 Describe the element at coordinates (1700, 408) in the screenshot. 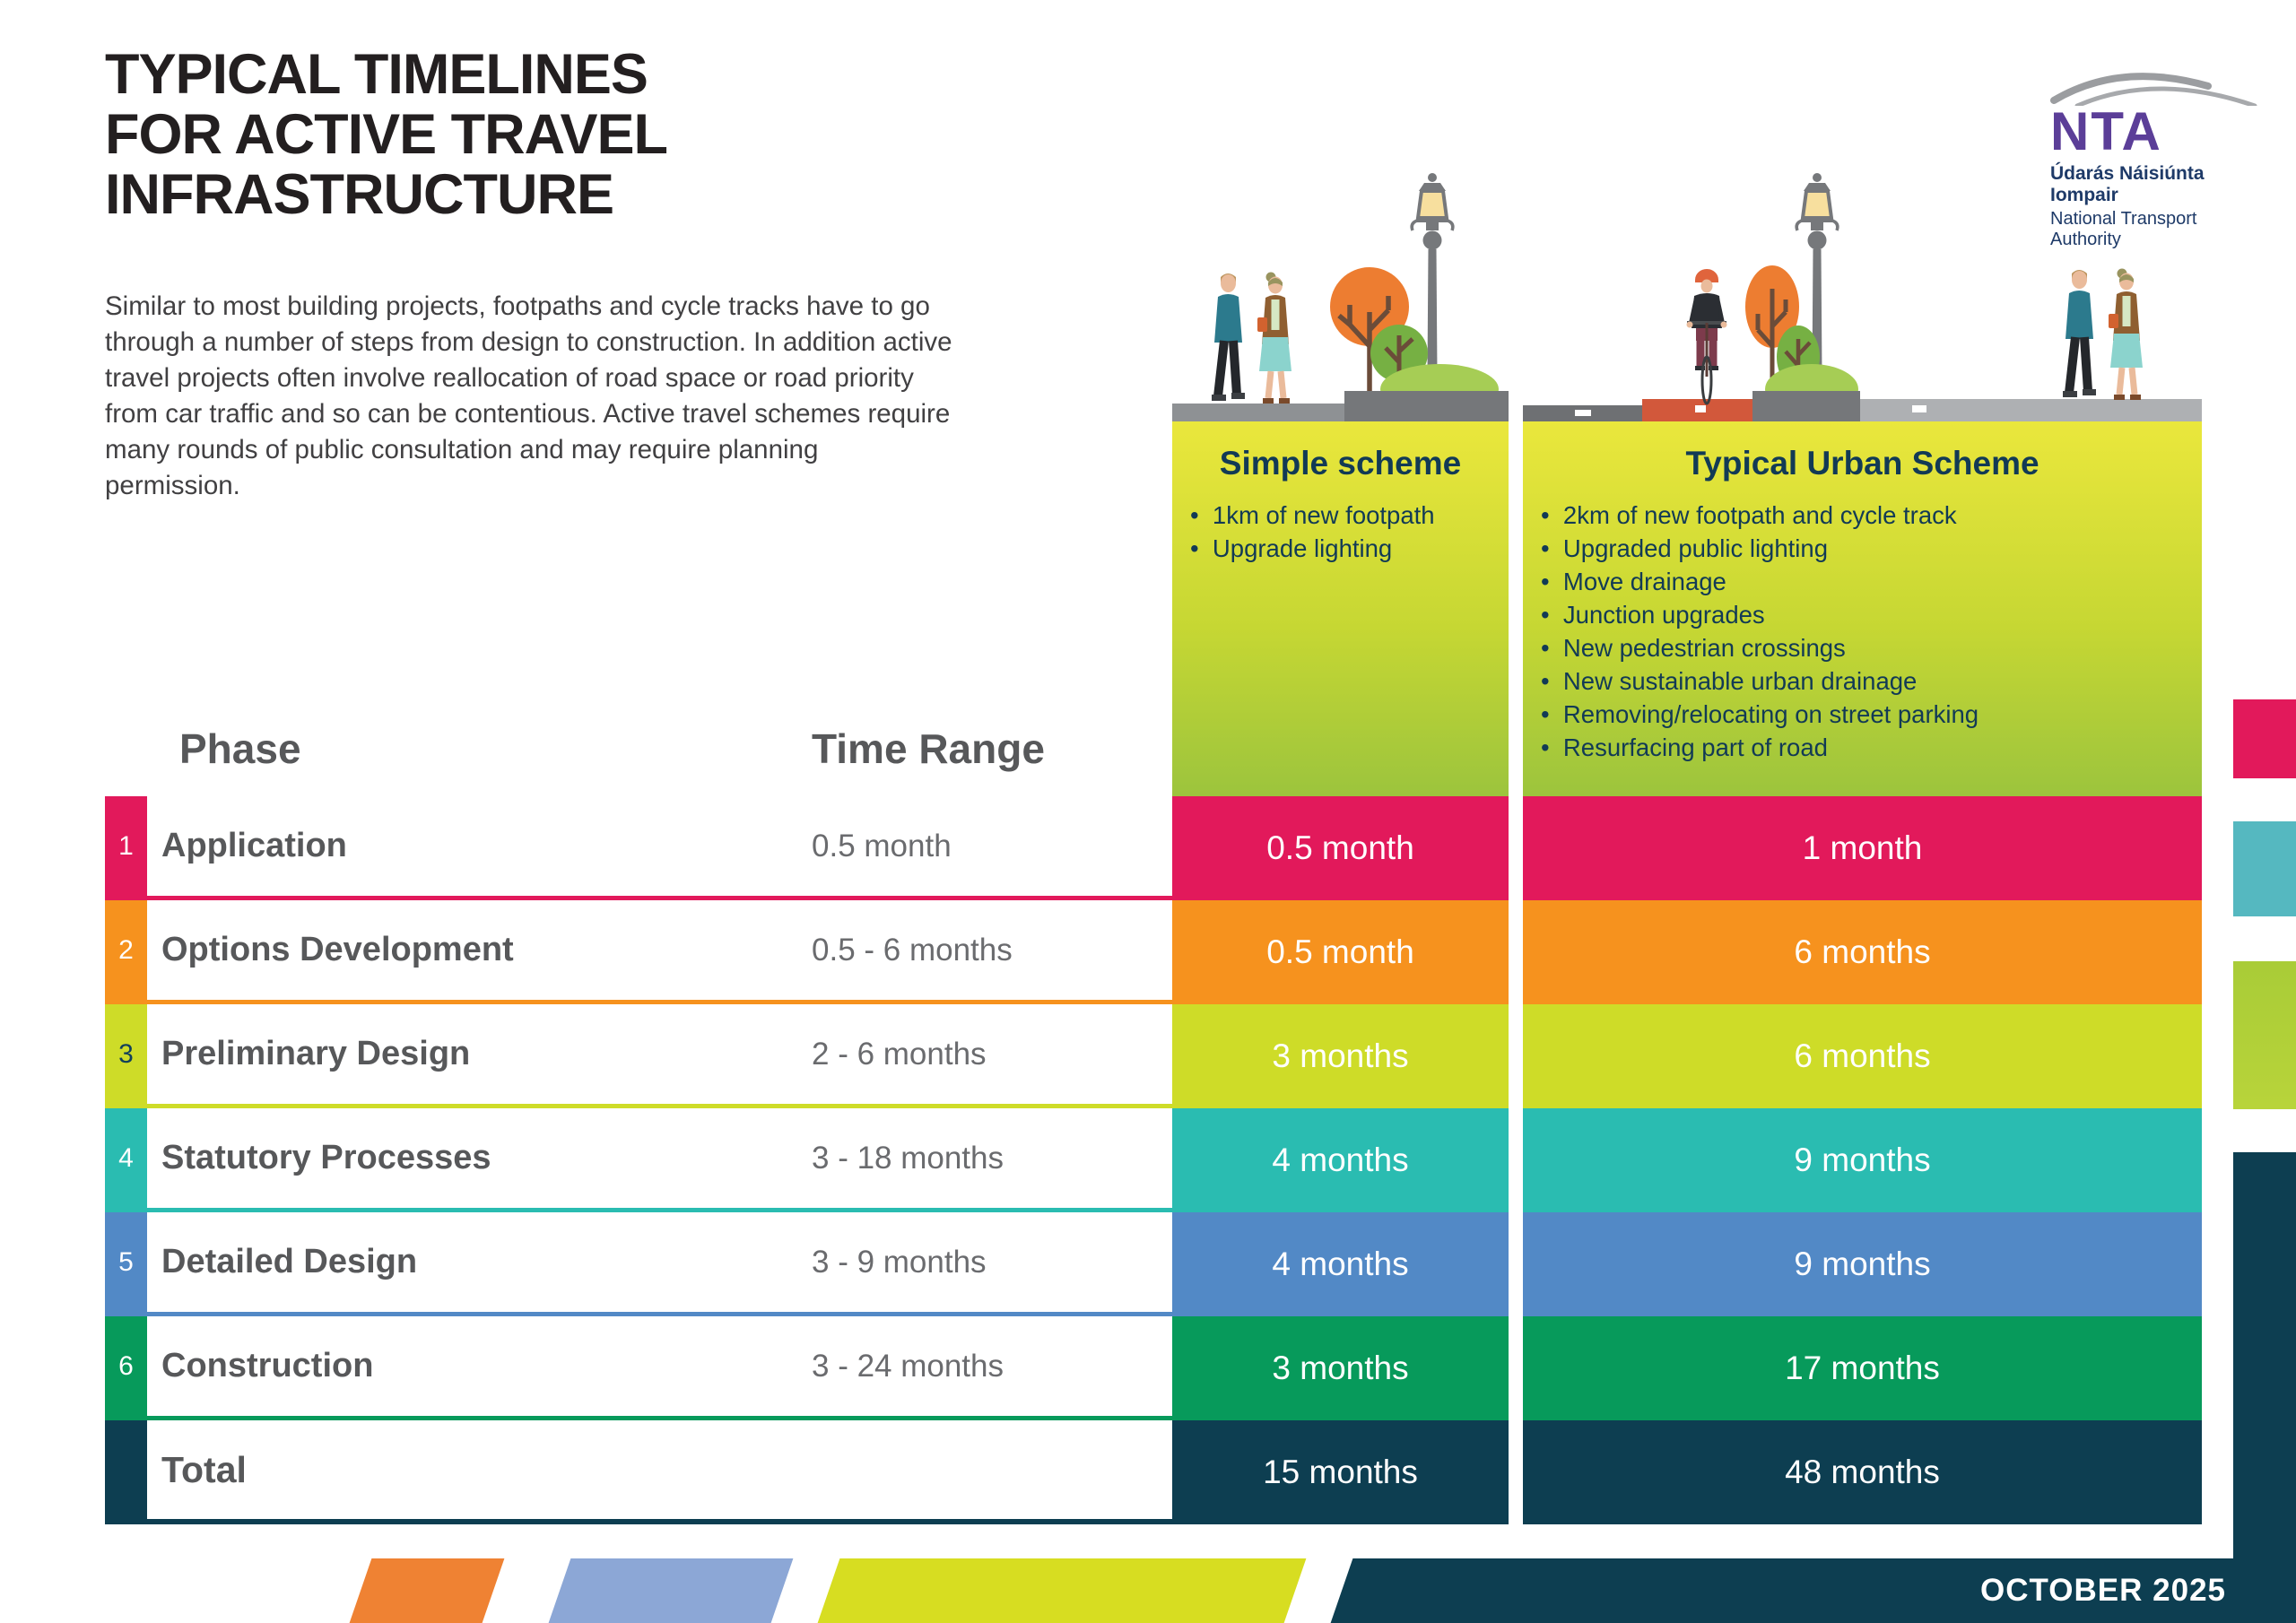

I see `cycle-track-marking` at that location.